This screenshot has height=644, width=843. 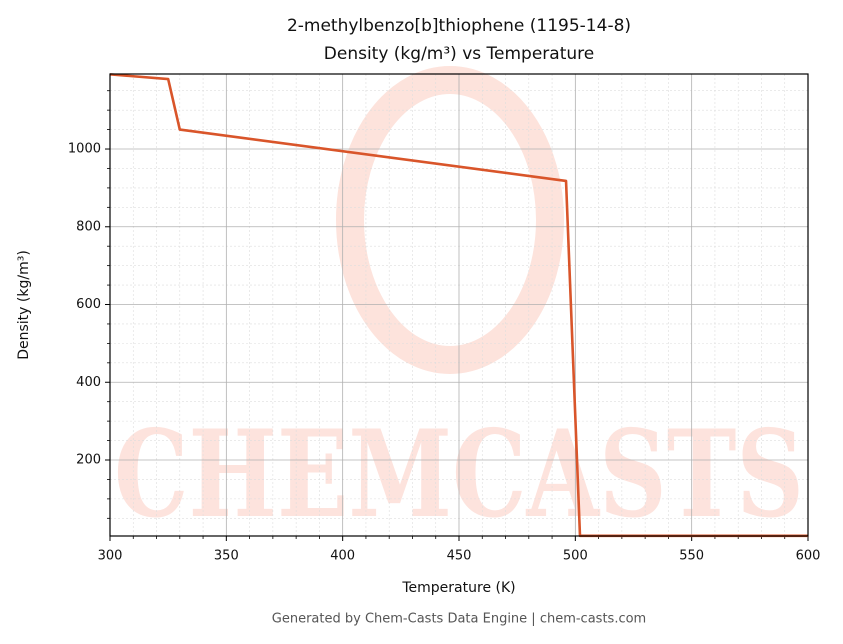 I want to click on y-axis-label: Density (kg/m³), so click(x=24, y=305).